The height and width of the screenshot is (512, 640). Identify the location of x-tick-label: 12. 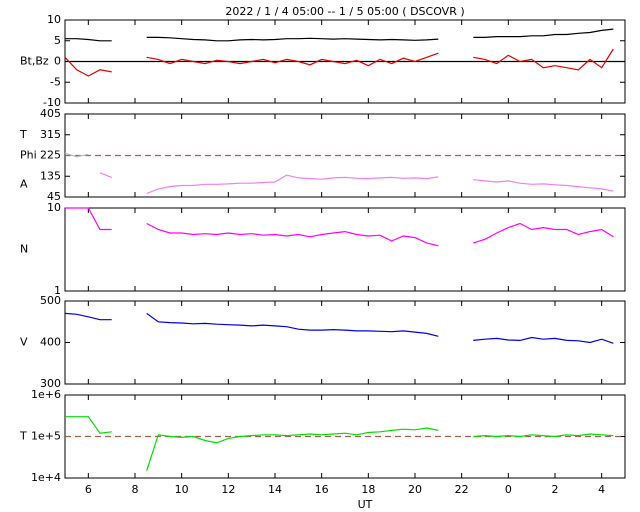
(228, 489).